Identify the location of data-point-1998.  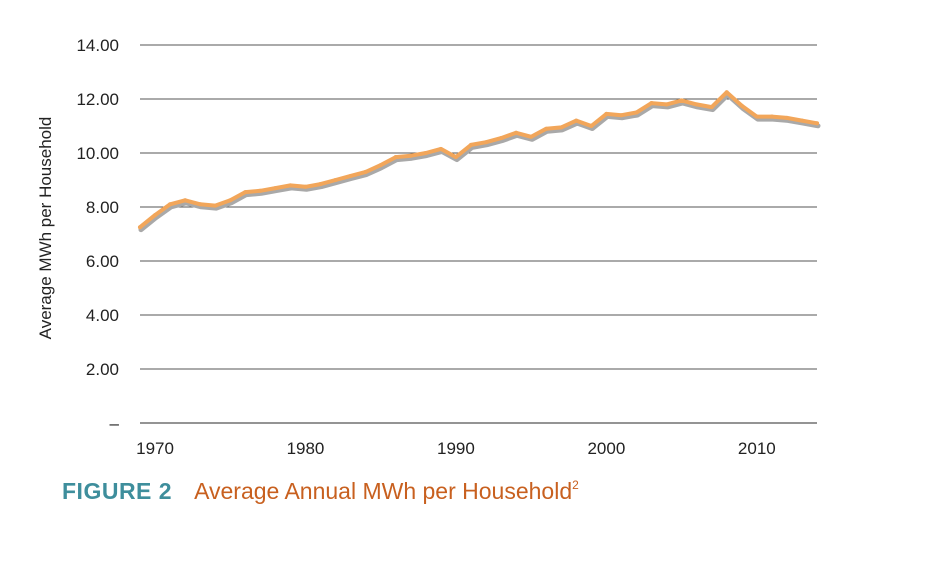
(576, 120).